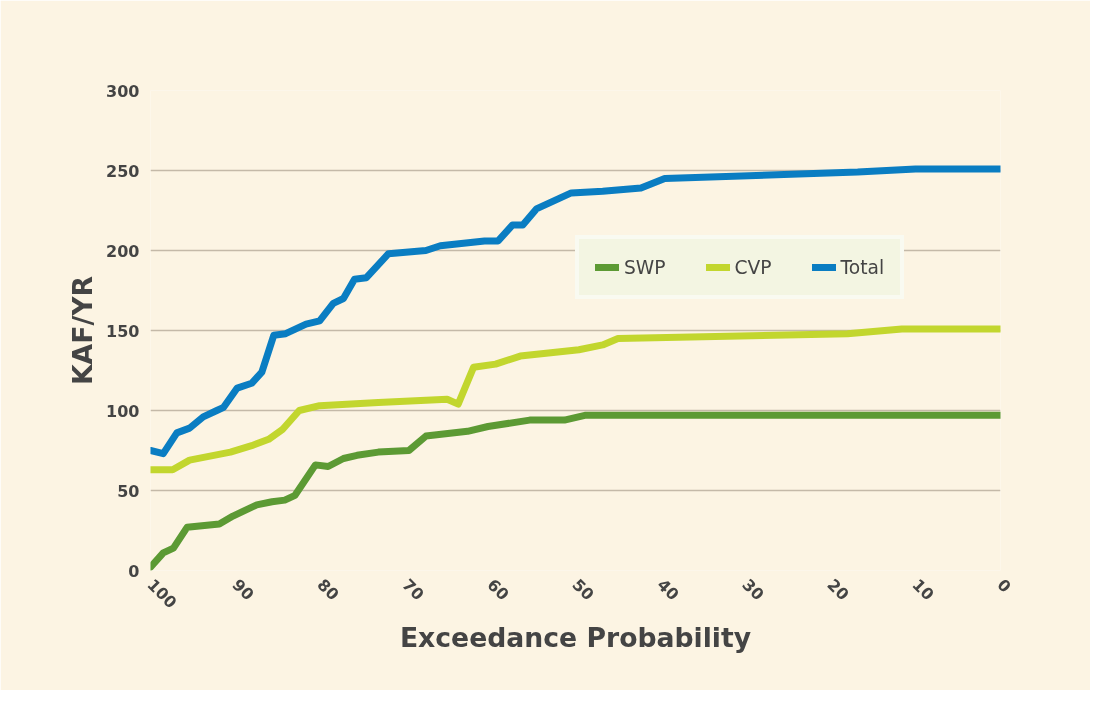 This screenshot has width=1114, height=719. Describe the element at coordinates (923, 590) in the screenshot. I see `x-tick-label: 10` at that location.